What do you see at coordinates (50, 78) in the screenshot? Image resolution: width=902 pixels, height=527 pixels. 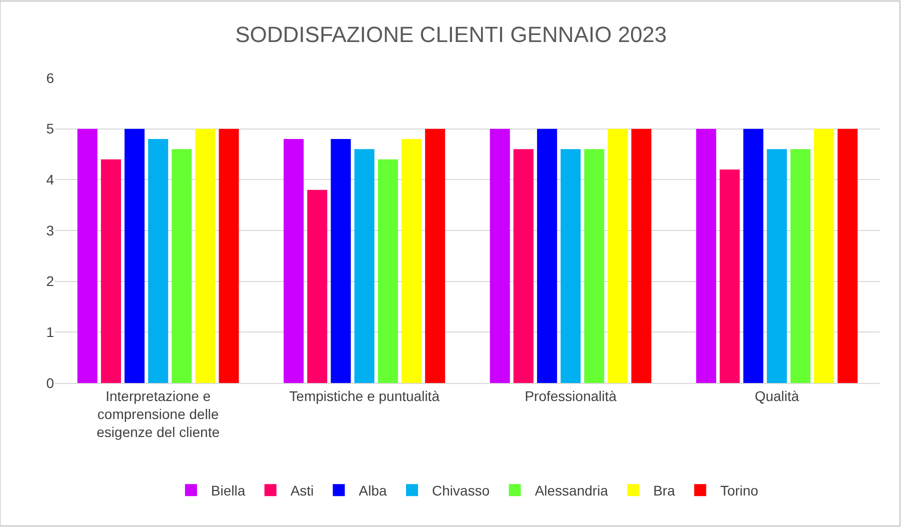 I see `y-tick-label: 6` at bounding box center [50, 78].